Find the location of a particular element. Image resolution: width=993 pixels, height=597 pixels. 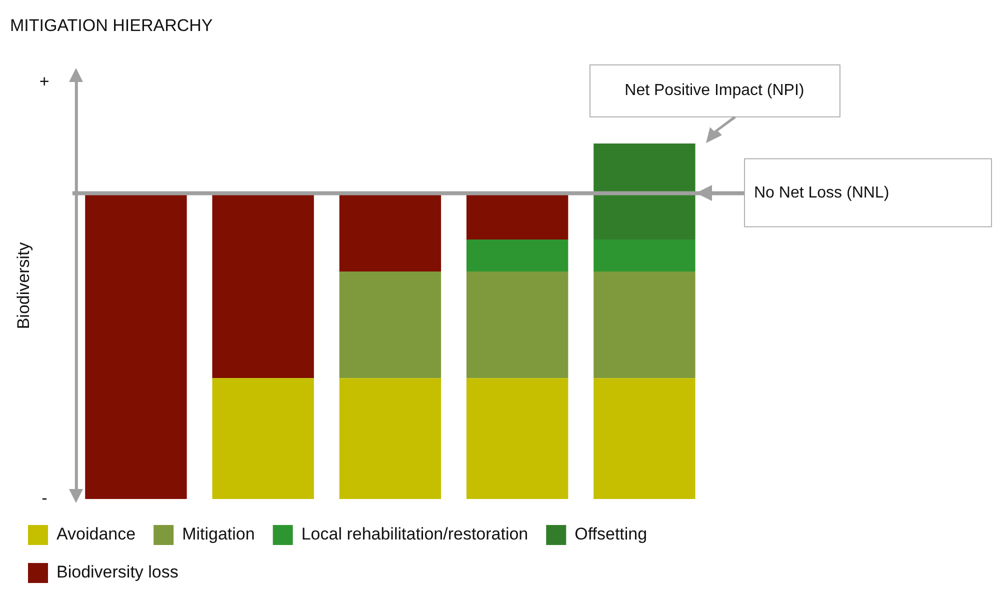

legend-label: Avoidance is located at coordinates (96, 534).